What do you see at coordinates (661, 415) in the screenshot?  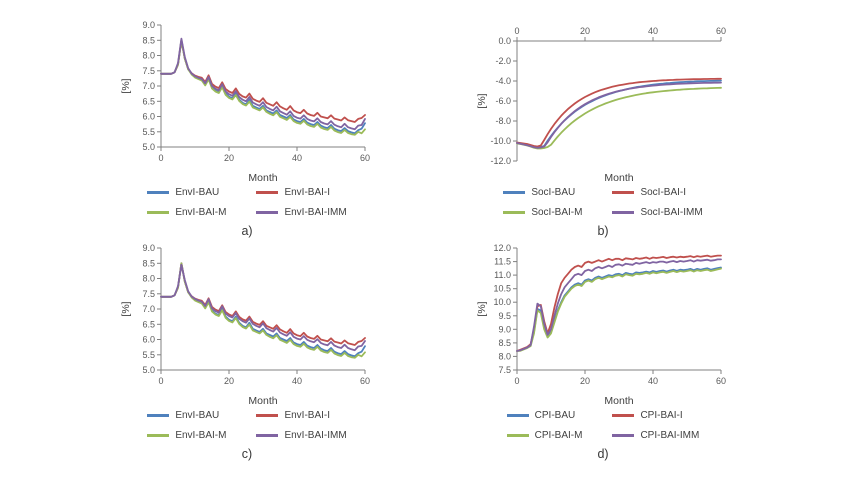 I see `legend-label: CPI-BAI-I` at bounding box center [661, 415].